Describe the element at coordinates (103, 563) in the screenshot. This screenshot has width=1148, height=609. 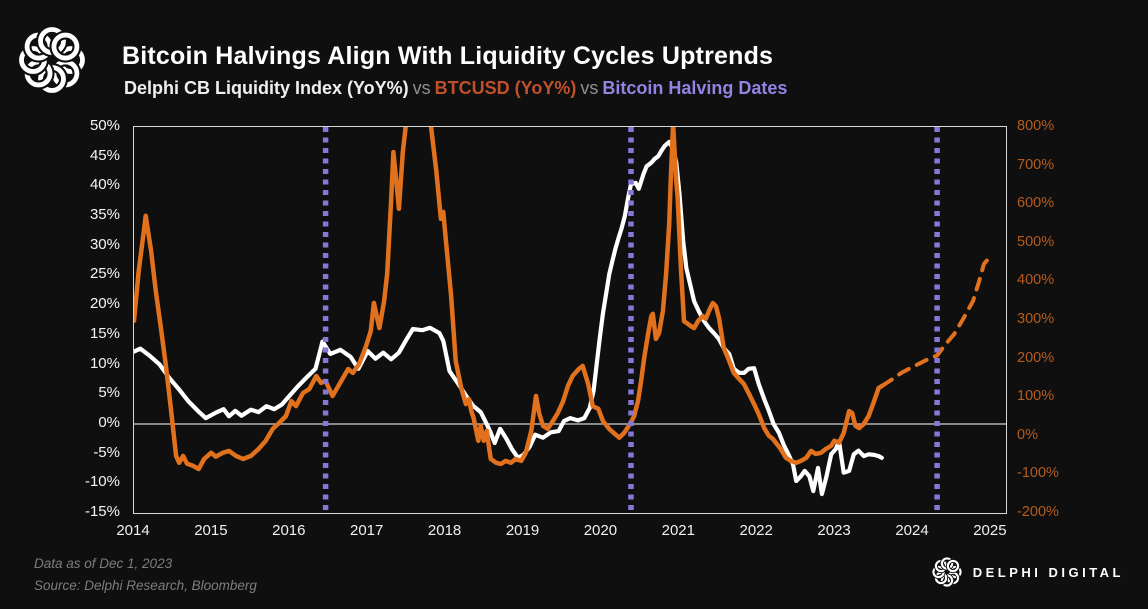
I see `data-as-of-text: Data as of Dec 1, 2023` at that location.